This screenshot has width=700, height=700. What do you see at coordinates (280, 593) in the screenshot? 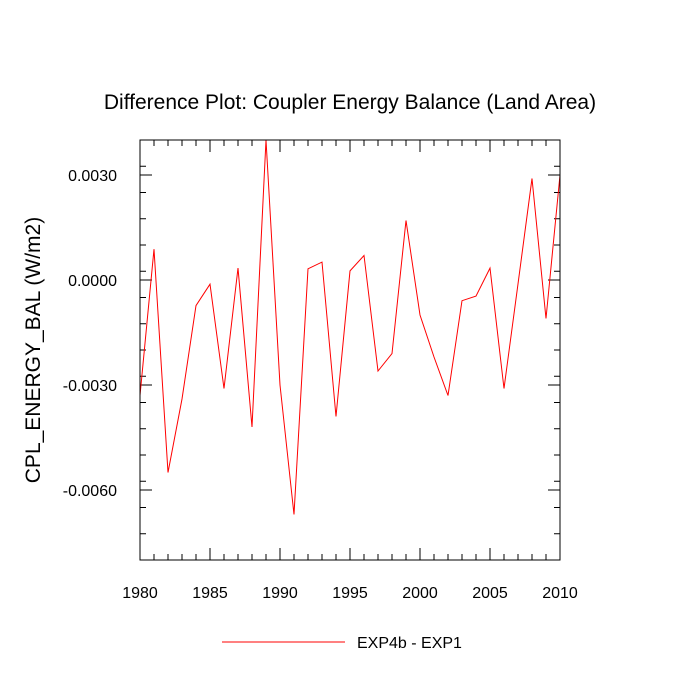
I see `x-tick-label: 1990` at bounding box center [280, 593].